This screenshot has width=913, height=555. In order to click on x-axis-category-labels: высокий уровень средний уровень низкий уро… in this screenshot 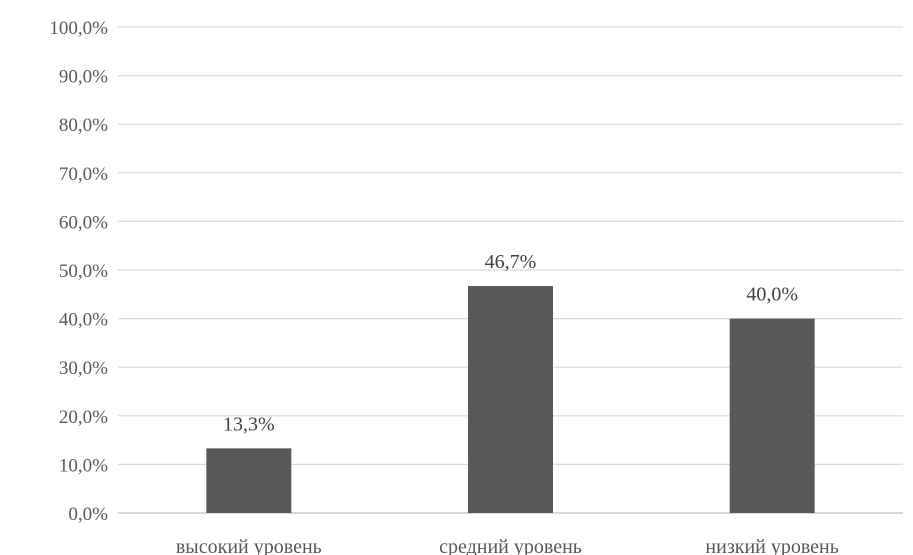, I will do `click(507, 545)`.